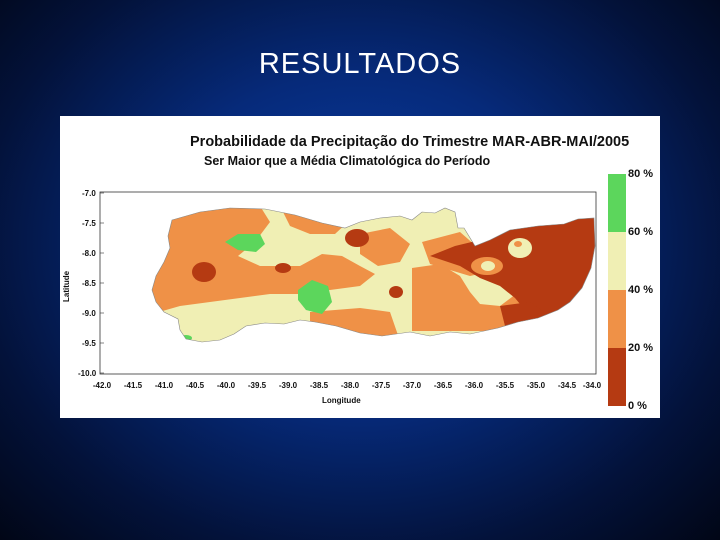 Image resolution: width=720 pixels, height=540 pixels. I want to click on y-tick-label: -8.0, so click(89, 253).